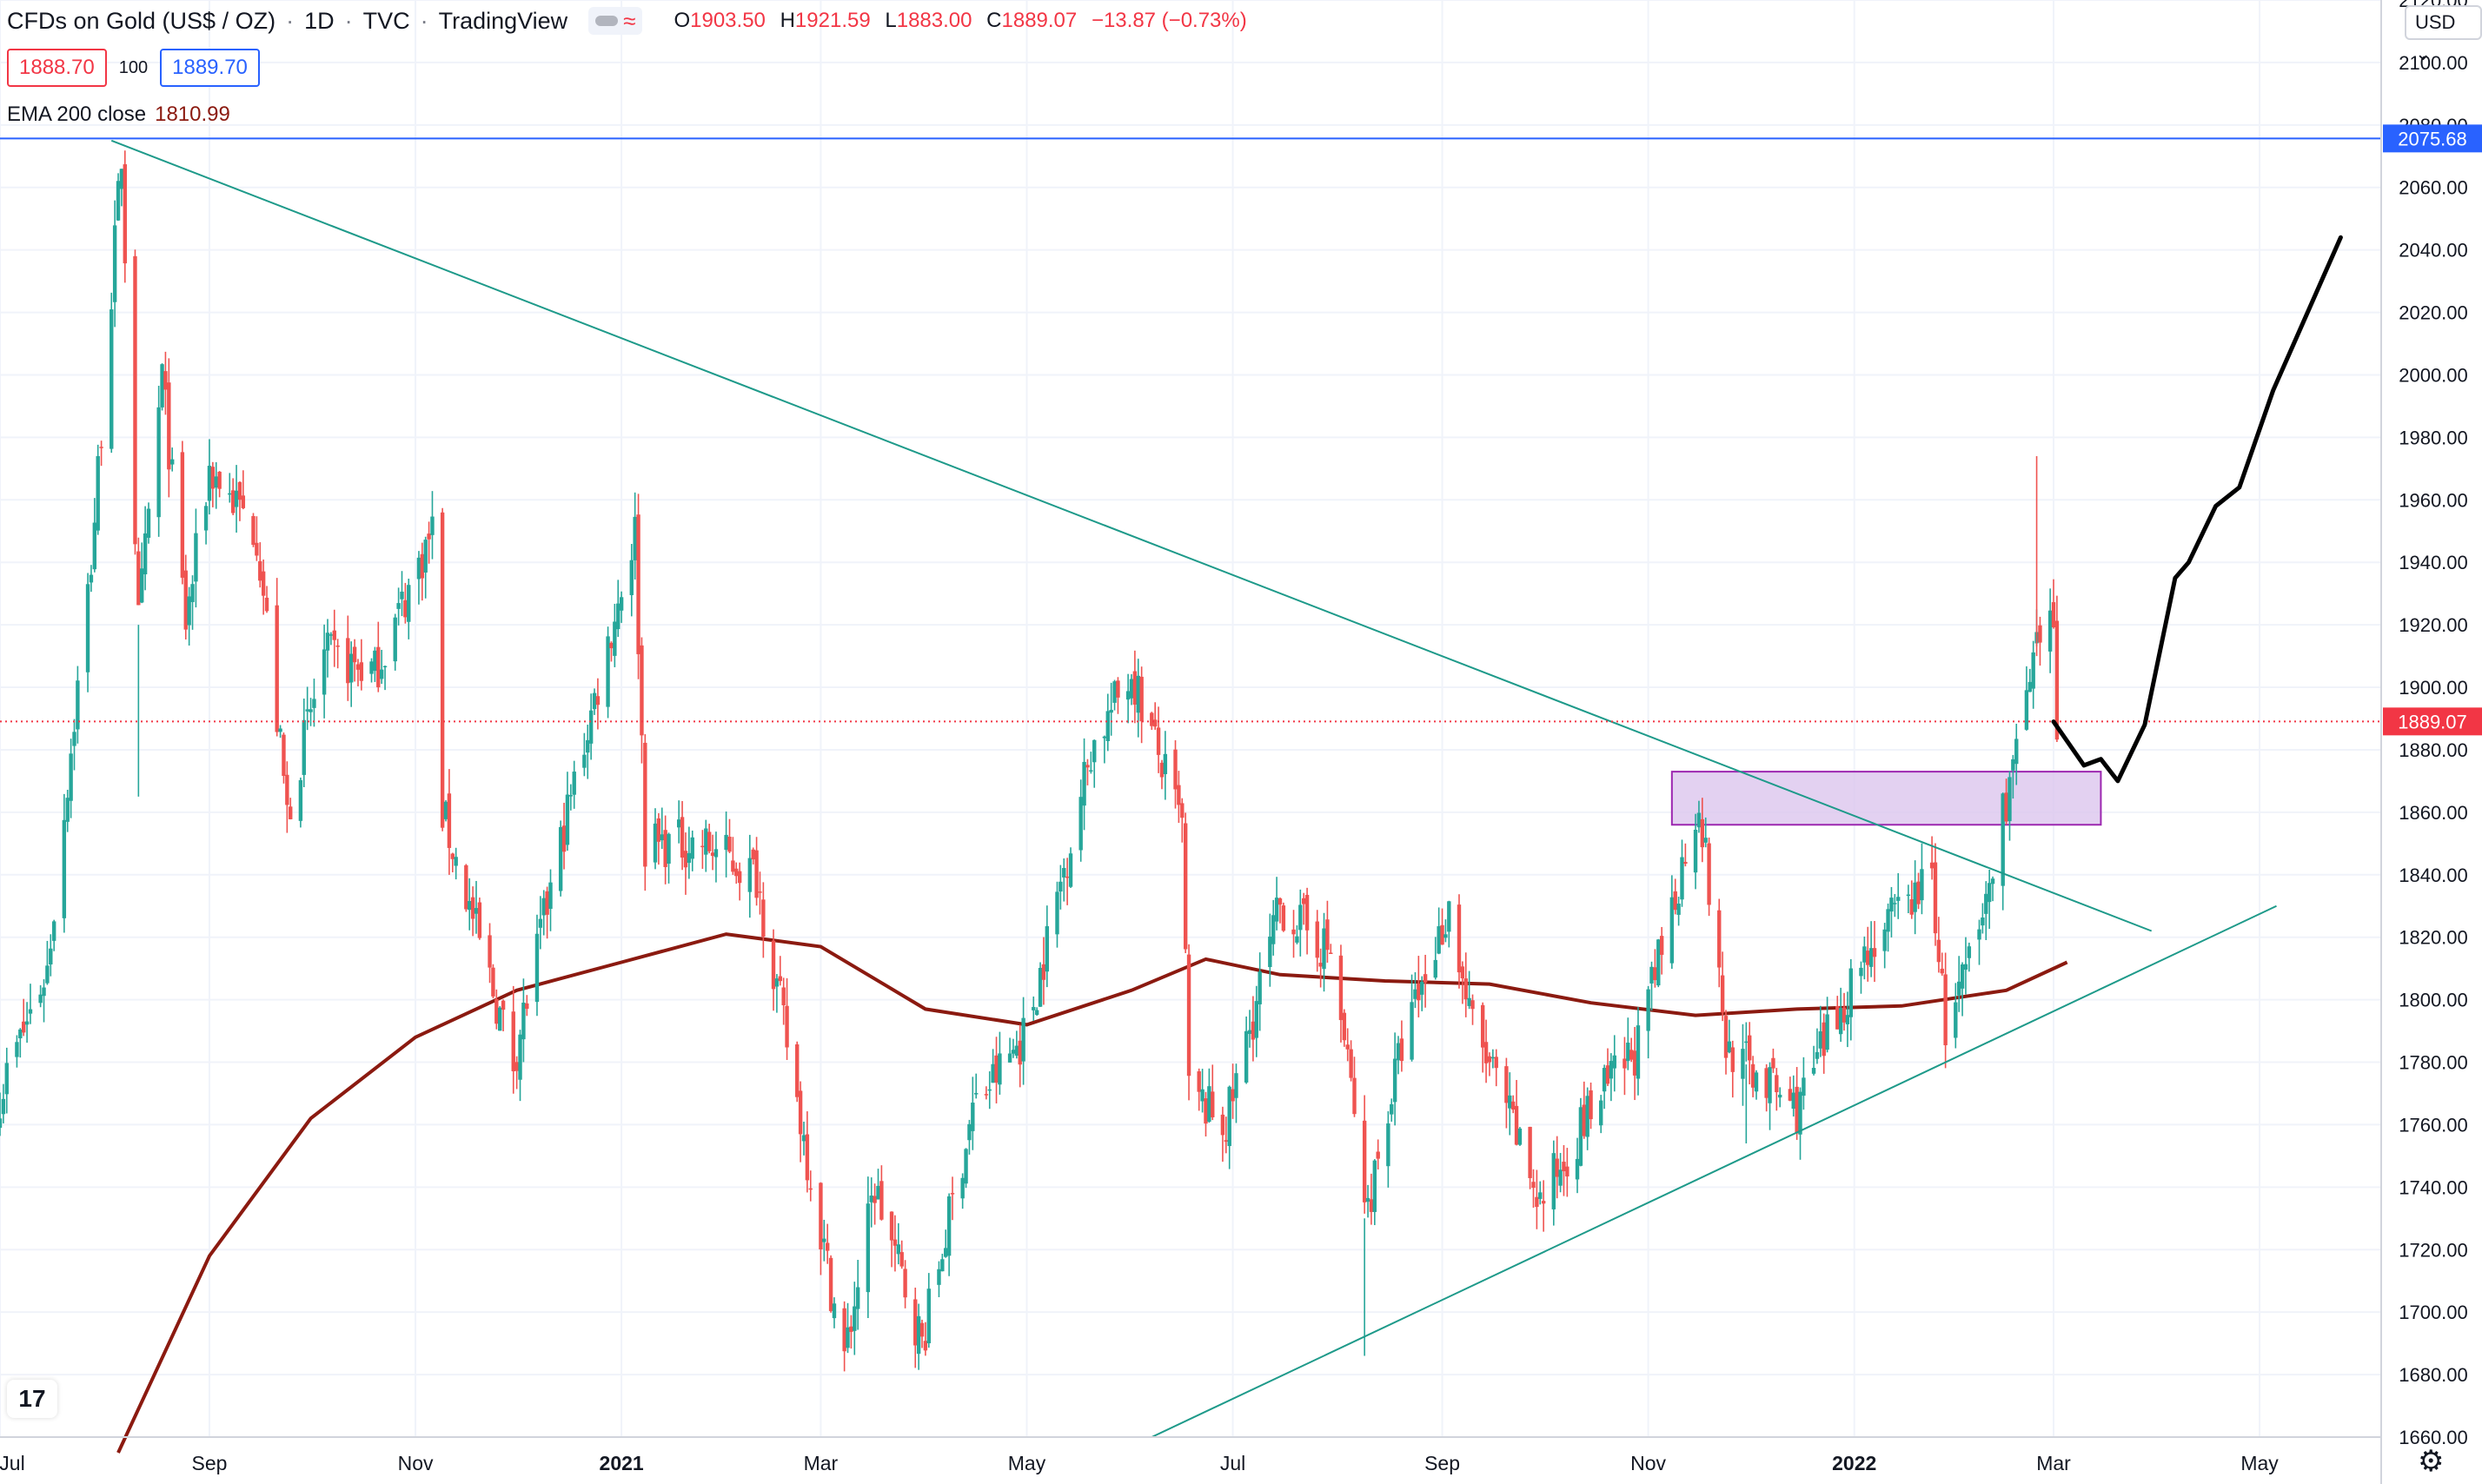 This screenshot has height=1484, width=2482. I want to click on time-tick-label: Sep, so click(1442, 1463).